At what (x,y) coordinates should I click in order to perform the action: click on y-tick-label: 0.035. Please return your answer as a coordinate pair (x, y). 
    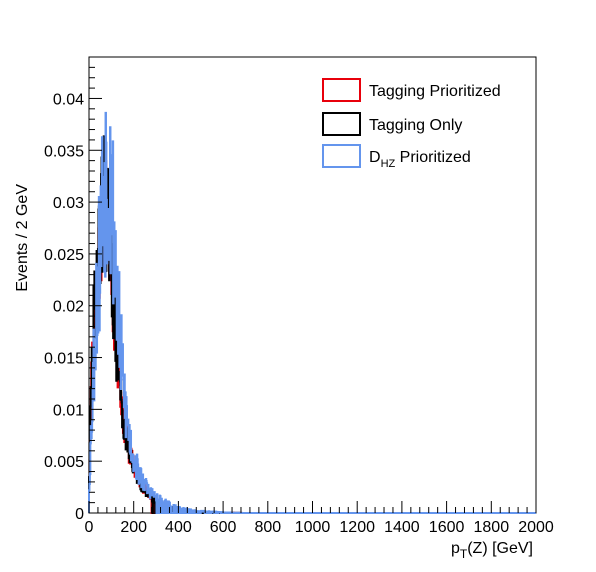
    Looking at the image, I should click on (64, 151).